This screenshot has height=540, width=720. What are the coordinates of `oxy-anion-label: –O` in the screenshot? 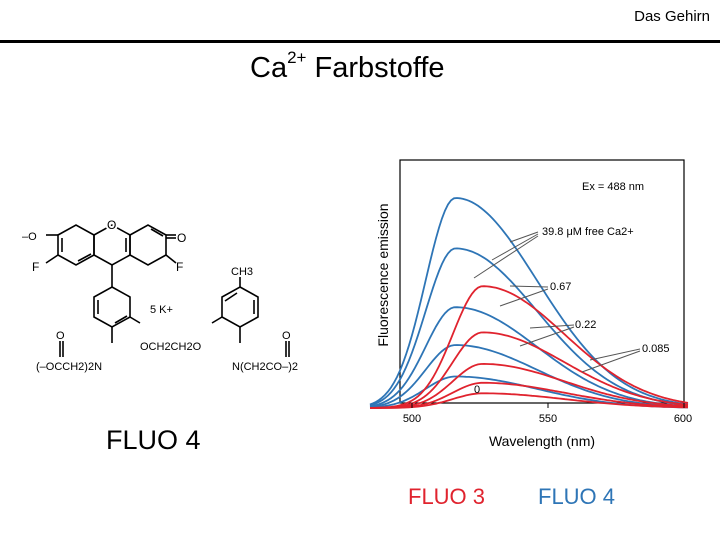 It's located at (29, 237).